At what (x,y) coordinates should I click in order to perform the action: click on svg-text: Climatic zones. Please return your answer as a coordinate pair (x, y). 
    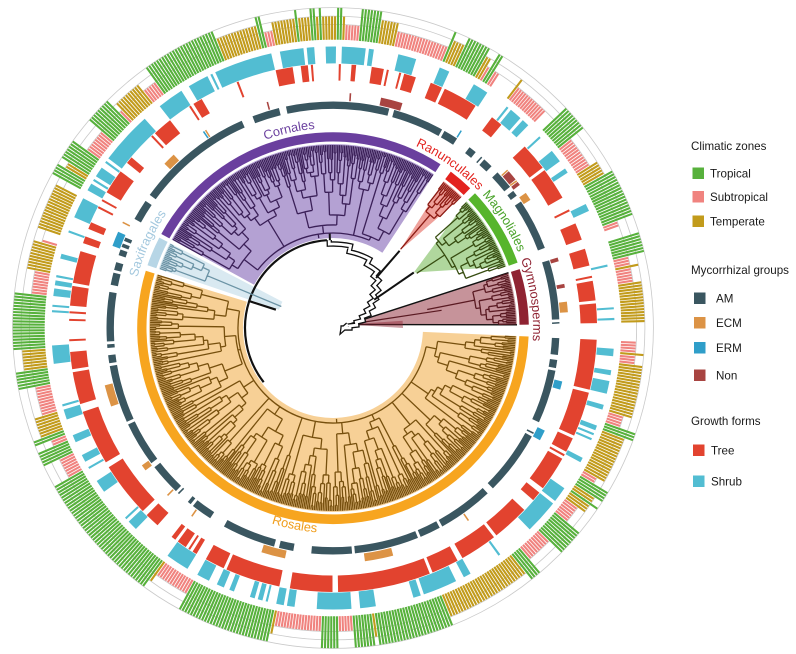
    Looking at the image, I should click on (729, 146).